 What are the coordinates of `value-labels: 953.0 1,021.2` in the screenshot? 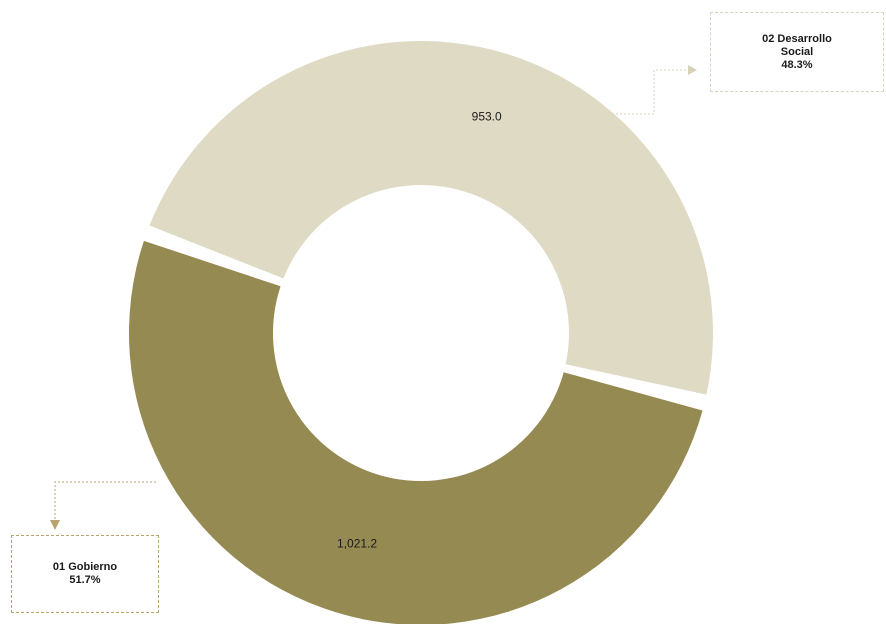 It's located at (419, 330).